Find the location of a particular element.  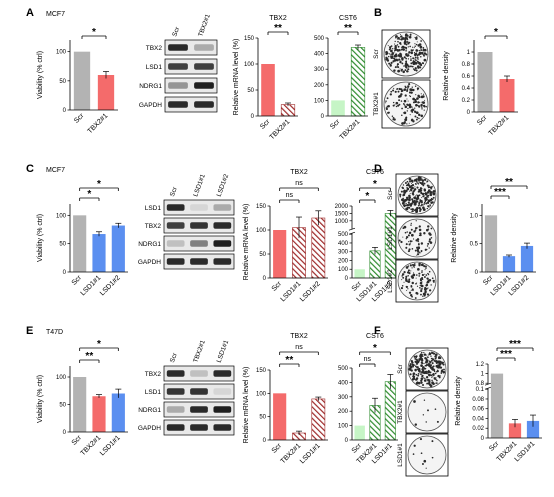

plate-label: LSD1#2 is located at coordinates (390, 281).